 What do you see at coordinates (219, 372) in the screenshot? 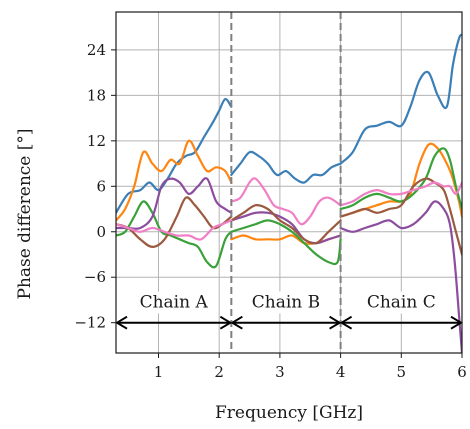
I see `x-tick-label: 2` at bounding box center [219, 372].